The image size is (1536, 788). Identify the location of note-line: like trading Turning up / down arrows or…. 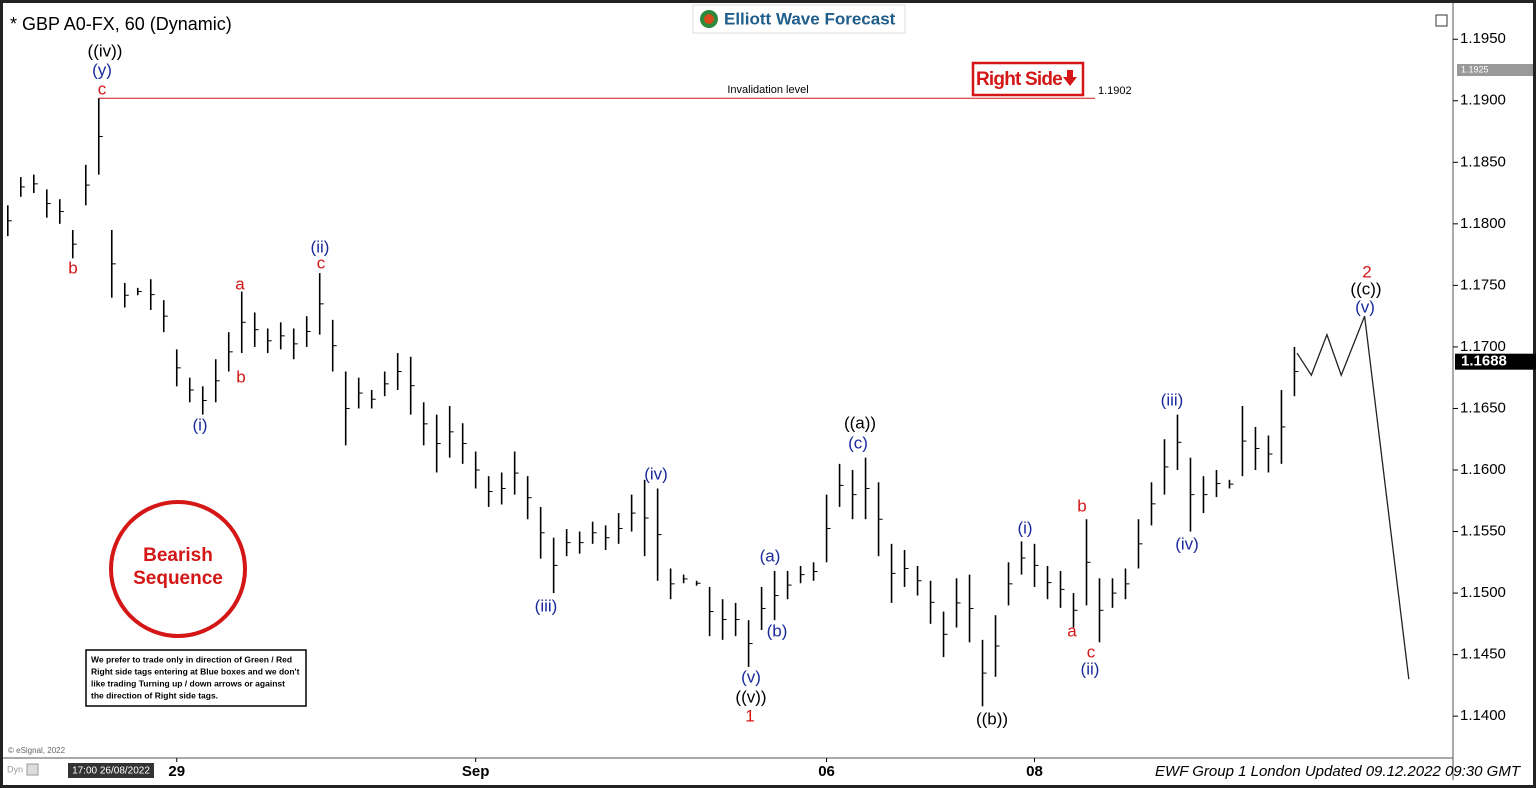
(188, 683).